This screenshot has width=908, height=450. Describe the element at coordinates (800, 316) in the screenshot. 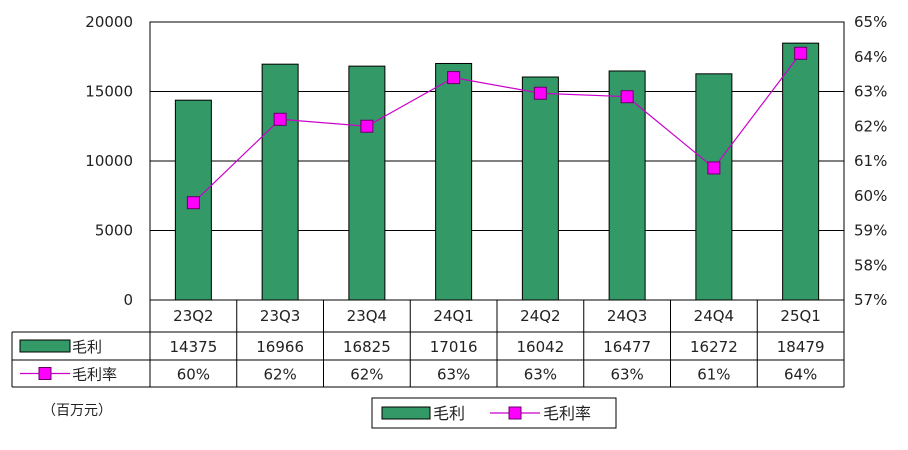

I see `category-label: 25Q1` at that location.